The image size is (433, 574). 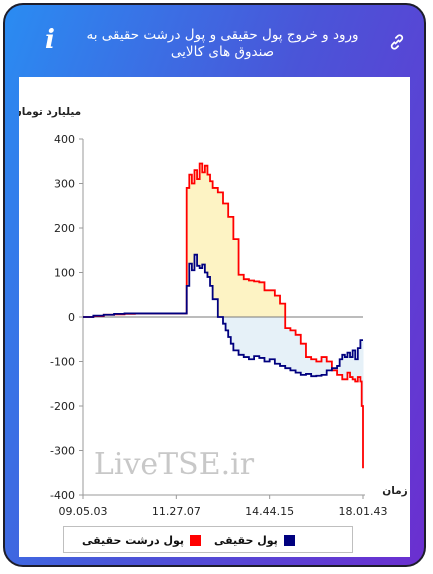 I want to click on link-icon, so click(x=397, y=42).